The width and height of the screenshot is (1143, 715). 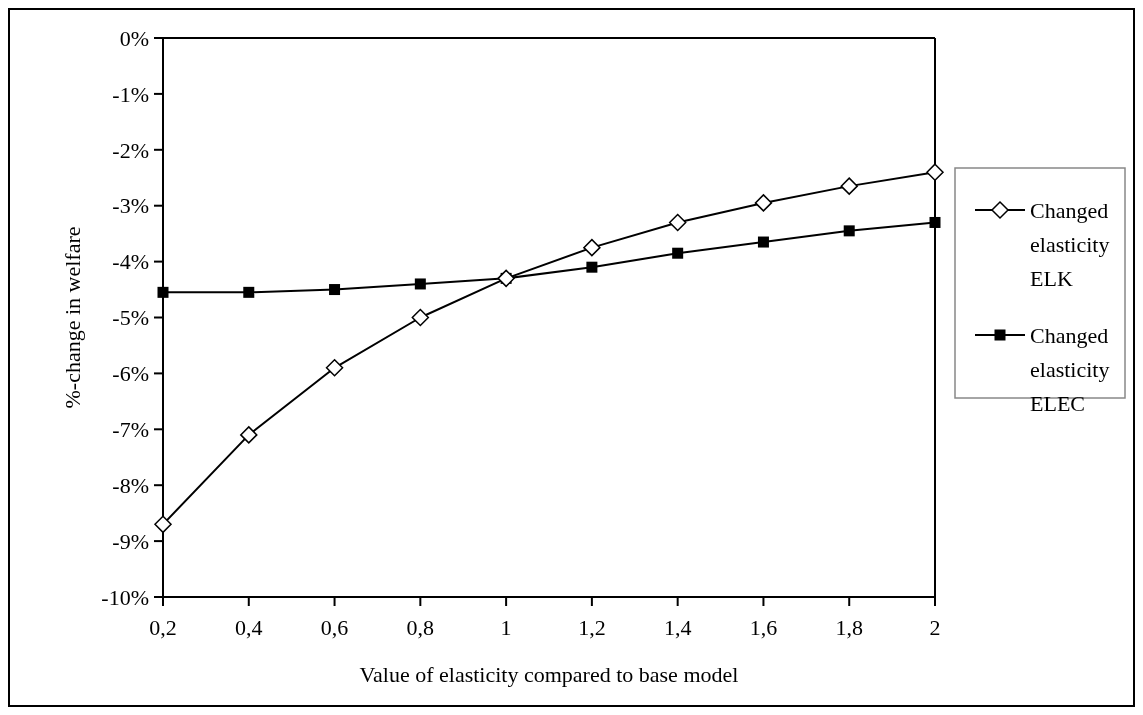 I want to click on y-tick-label: -4%, so click(x=130, y=262).